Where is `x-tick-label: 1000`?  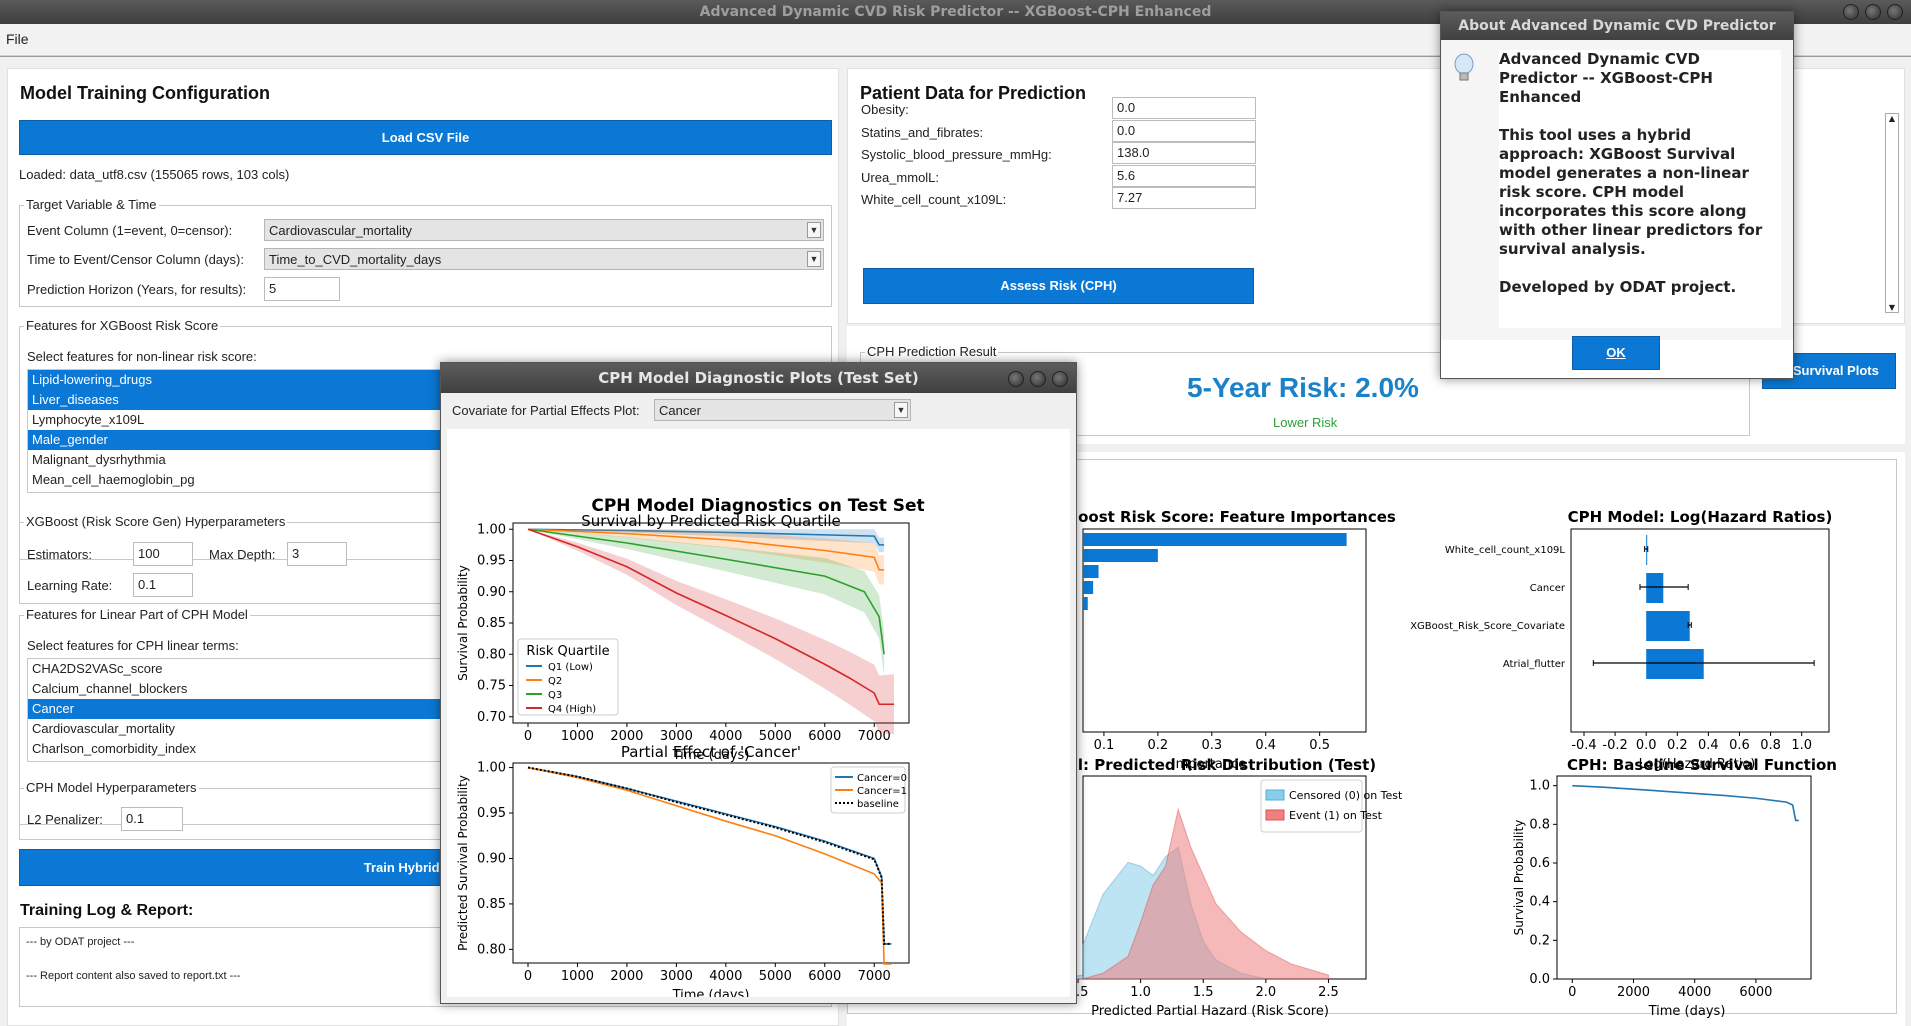
x-tick-label: 1000 is located at coordinates (577, 976).